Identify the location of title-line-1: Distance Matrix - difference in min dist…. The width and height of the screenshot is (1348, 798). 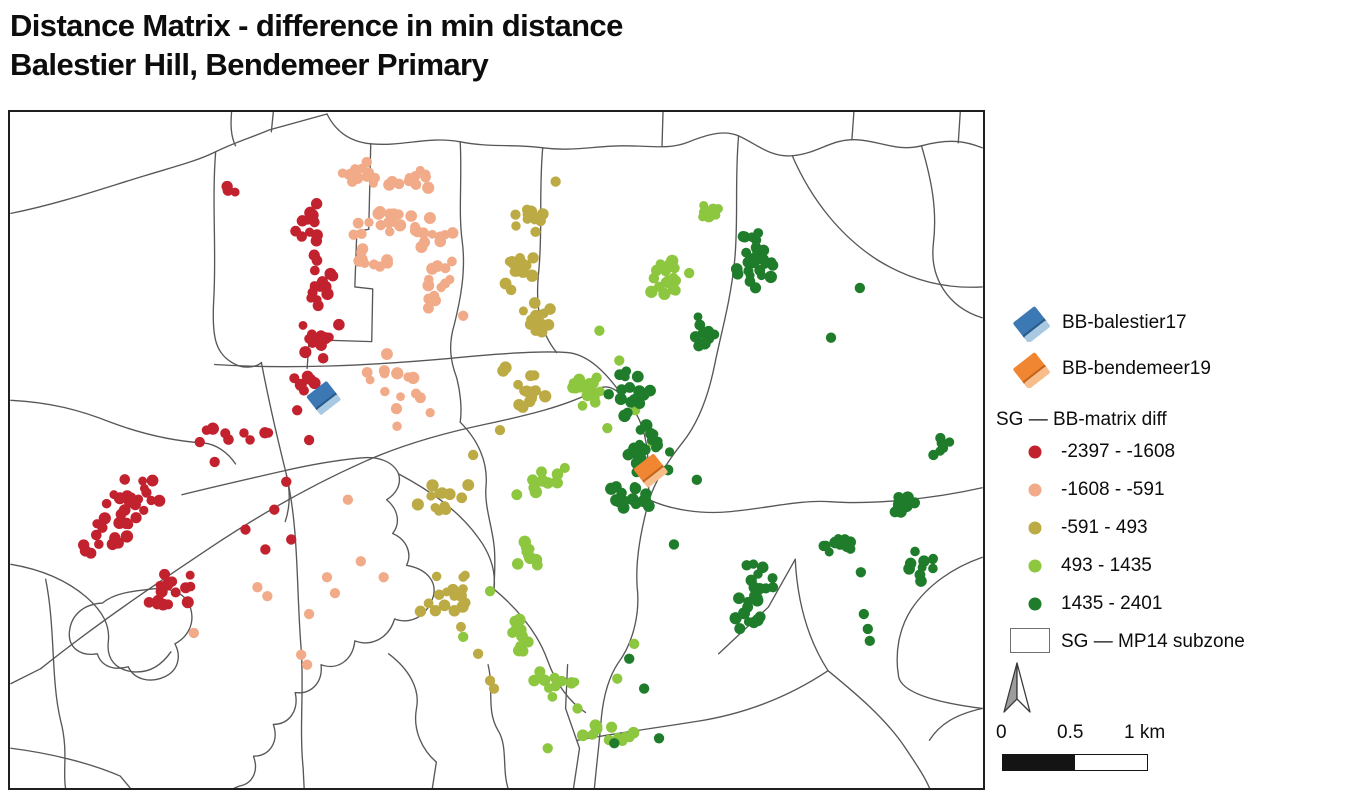
(316, 25).